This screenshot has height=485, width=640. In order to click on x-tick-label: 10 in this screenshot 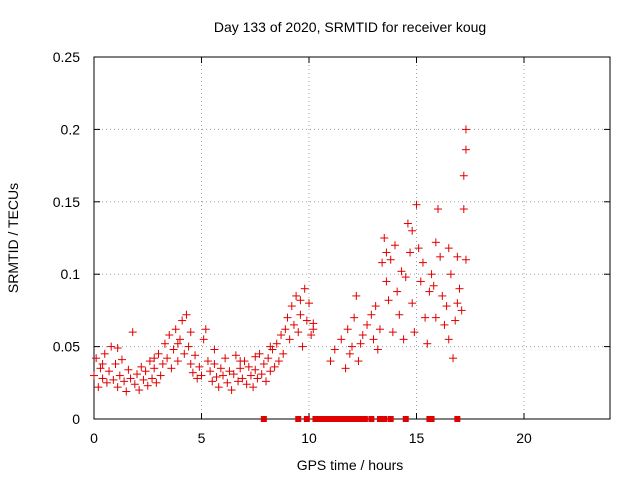, I will do `click(309, 438)`.